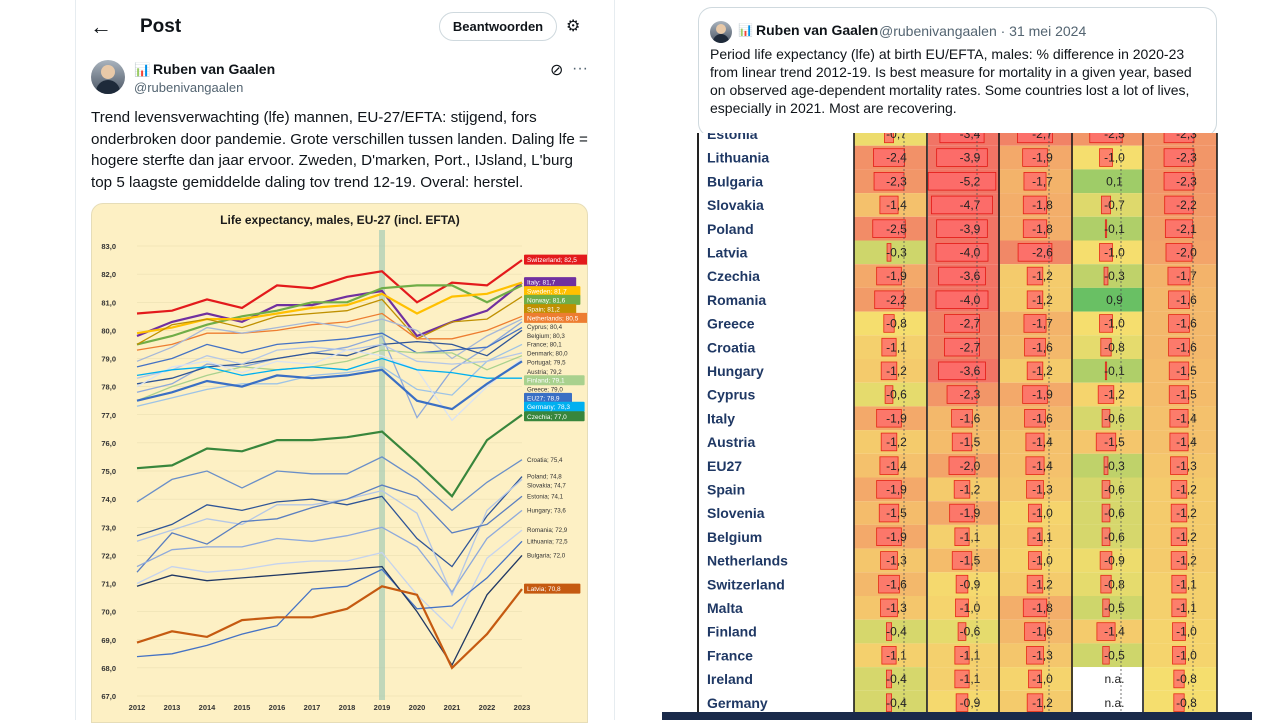 This screenshot has height=723, width=1280. Describe the element at coordinates (452, 707) in the screenshot. I see `x-tick-label: 2021` at that location.